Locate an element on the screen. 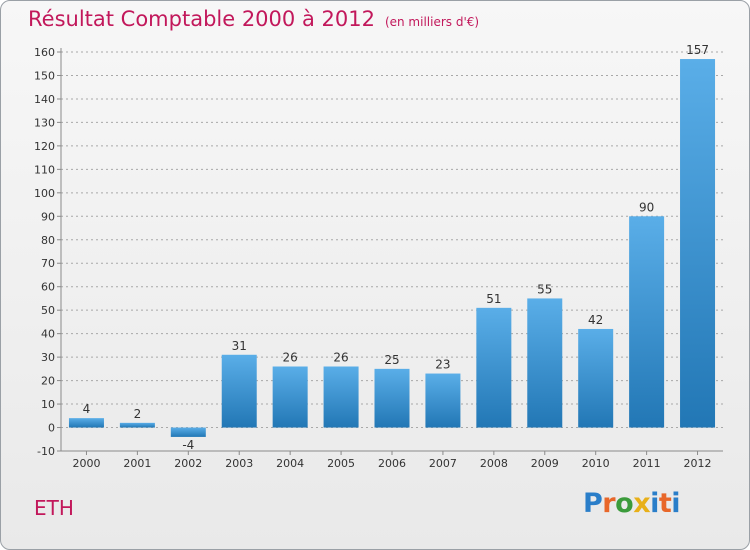 The image size is (750, 550). bar-2008 is located at coordinates (494, 367).